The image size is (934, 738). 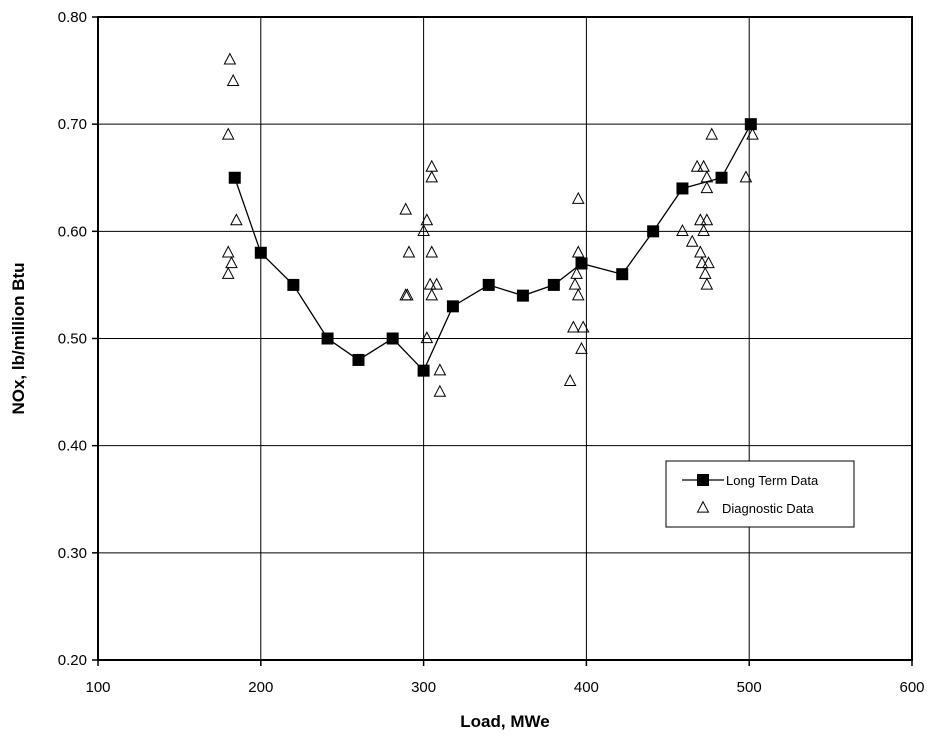 I want to click on x-tick-label: 400, so click(x=586, y=687).